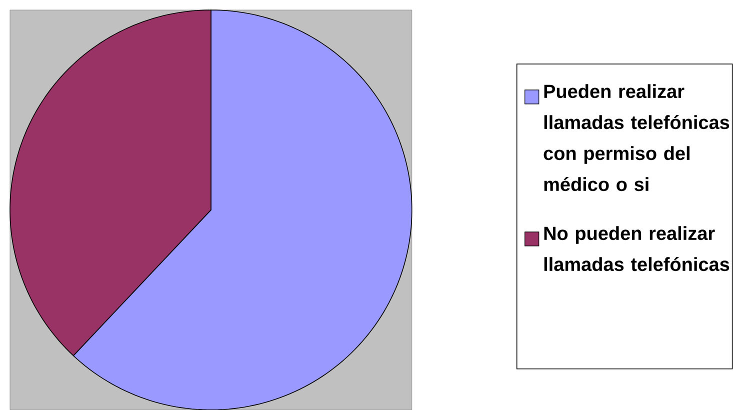 This screenshot has width=733, height=410. I want to click on legend-label: Pueden realizar llamadas telefónicas con permiso del médico o si, so click(637, 137).